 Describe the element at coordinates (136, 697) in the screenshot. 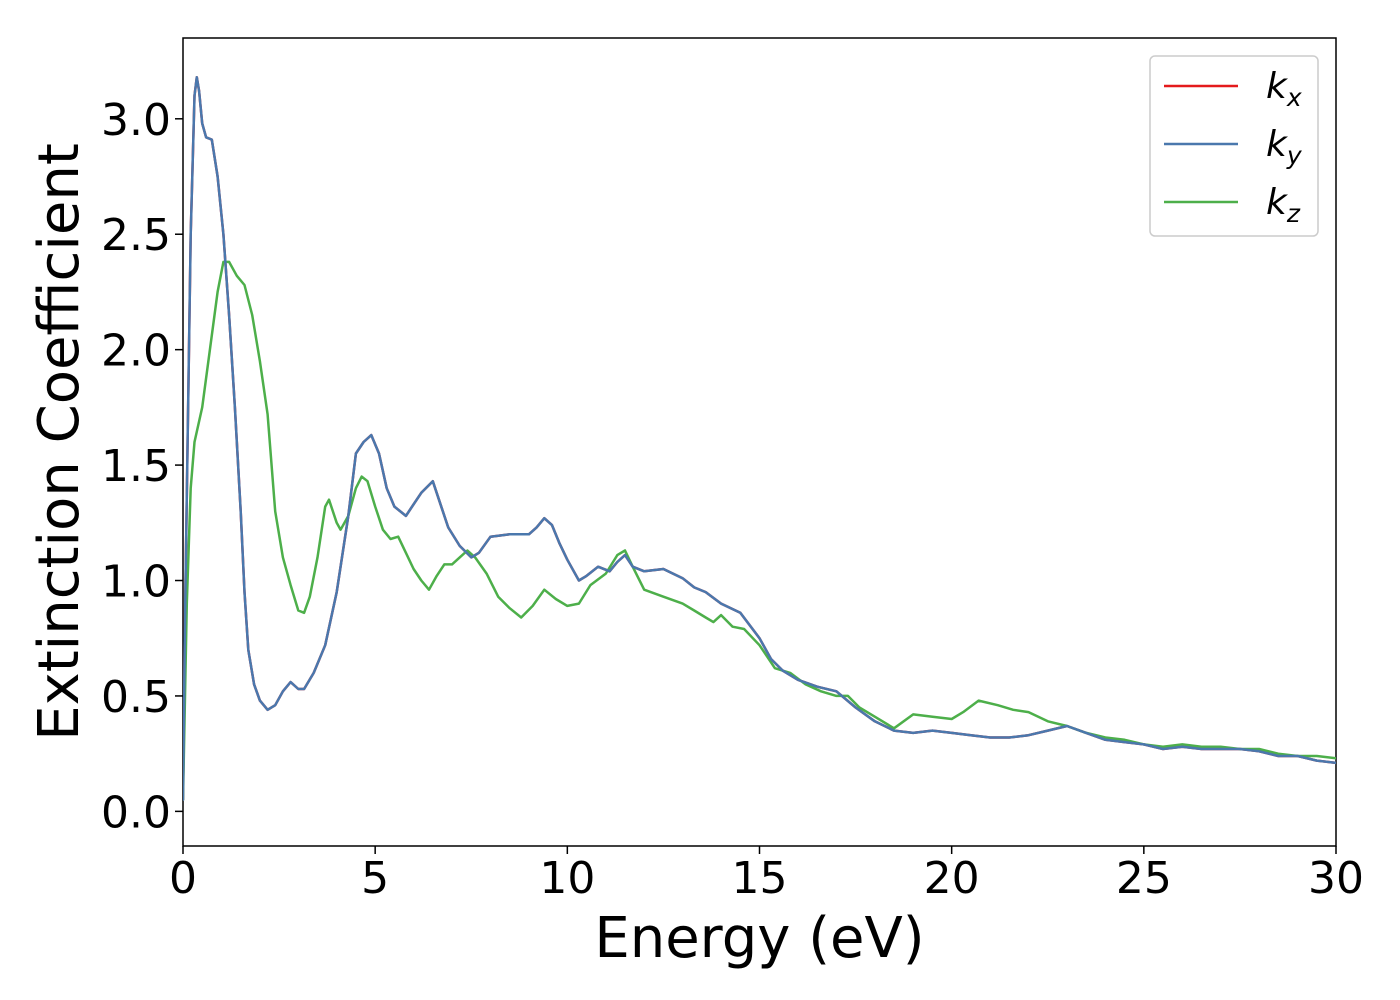

I see `y-tick-label: 0.5` at that location.